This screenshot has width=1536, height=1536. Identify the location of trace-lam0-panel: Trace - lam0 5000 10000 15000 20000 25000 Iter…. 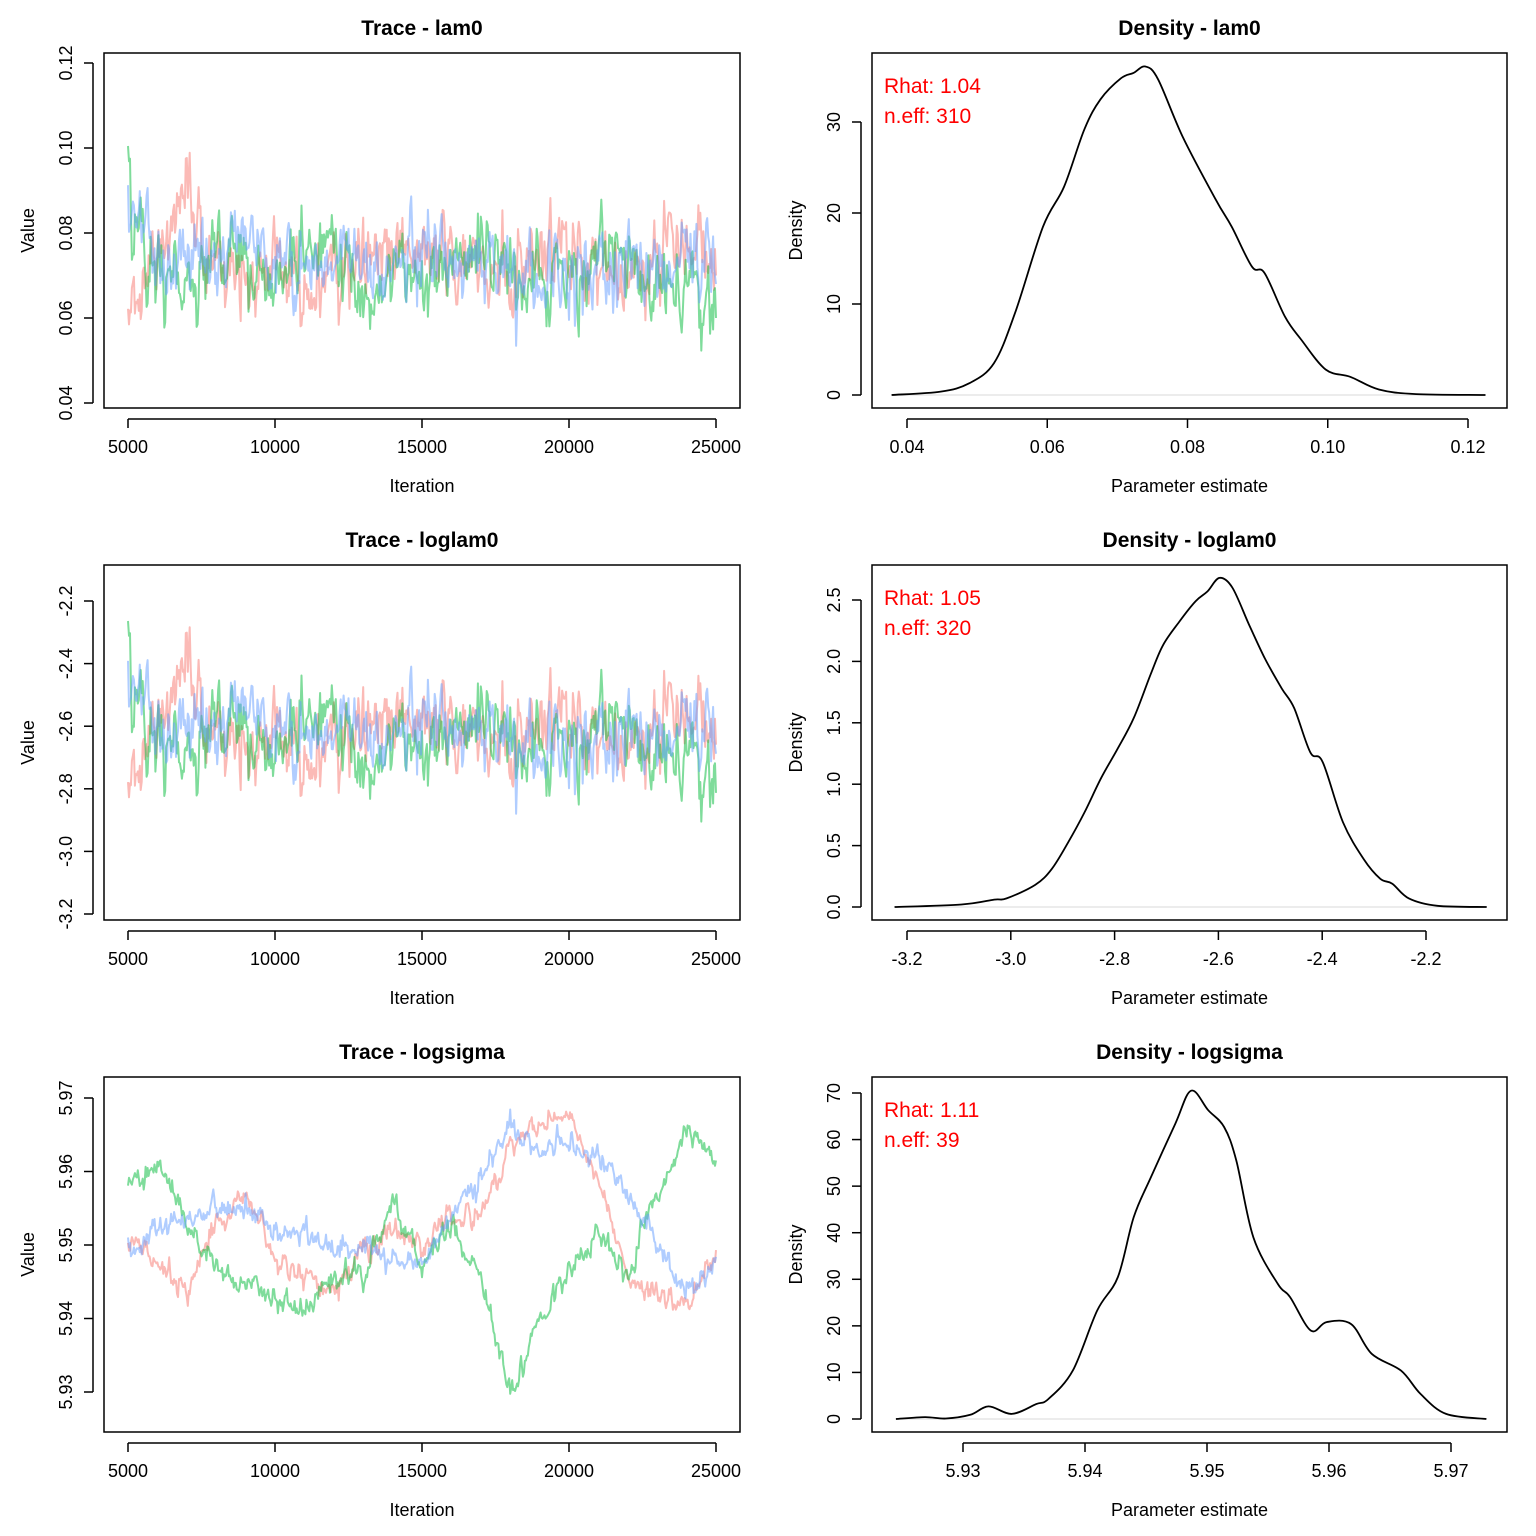
(379, 256).